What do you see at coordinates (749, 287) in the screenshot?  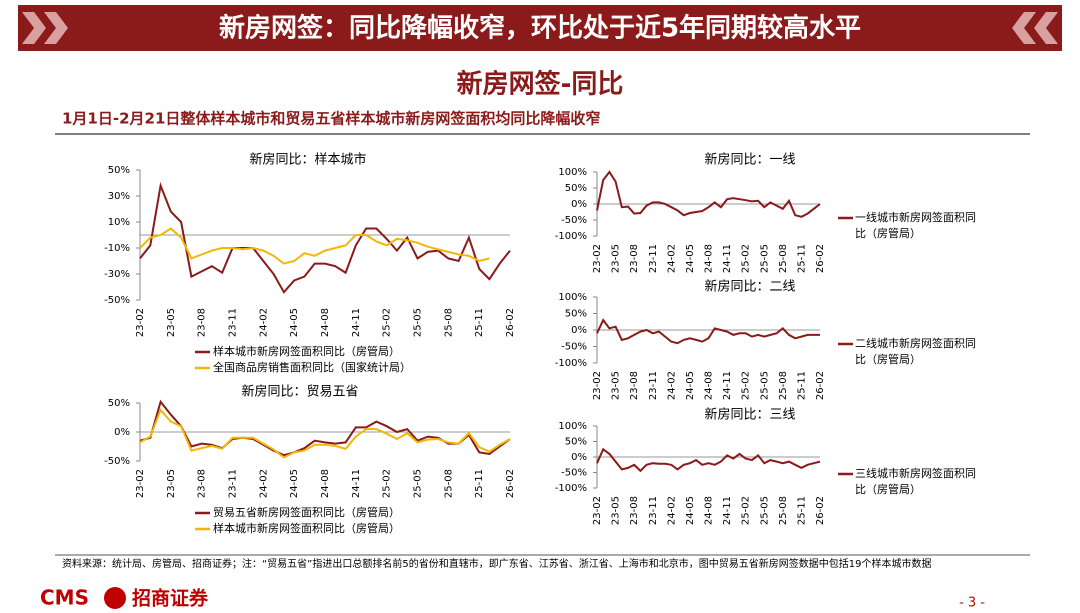 I see `chart-title: 新房同比：二线` at bounding box center [749, 287].